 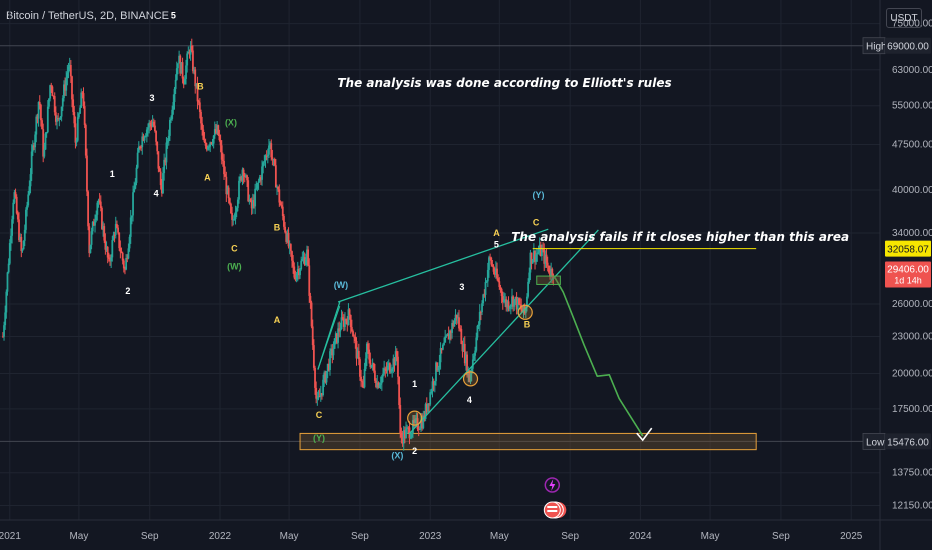 I want to click on x-tick-label: Sep, so click(x=781, y=536).